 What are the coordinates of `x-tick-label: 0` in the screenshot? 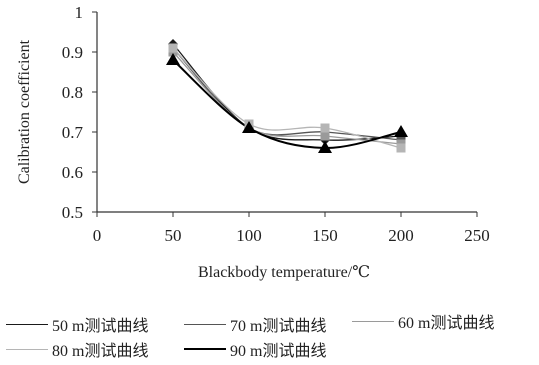 It's located at (97, 235).